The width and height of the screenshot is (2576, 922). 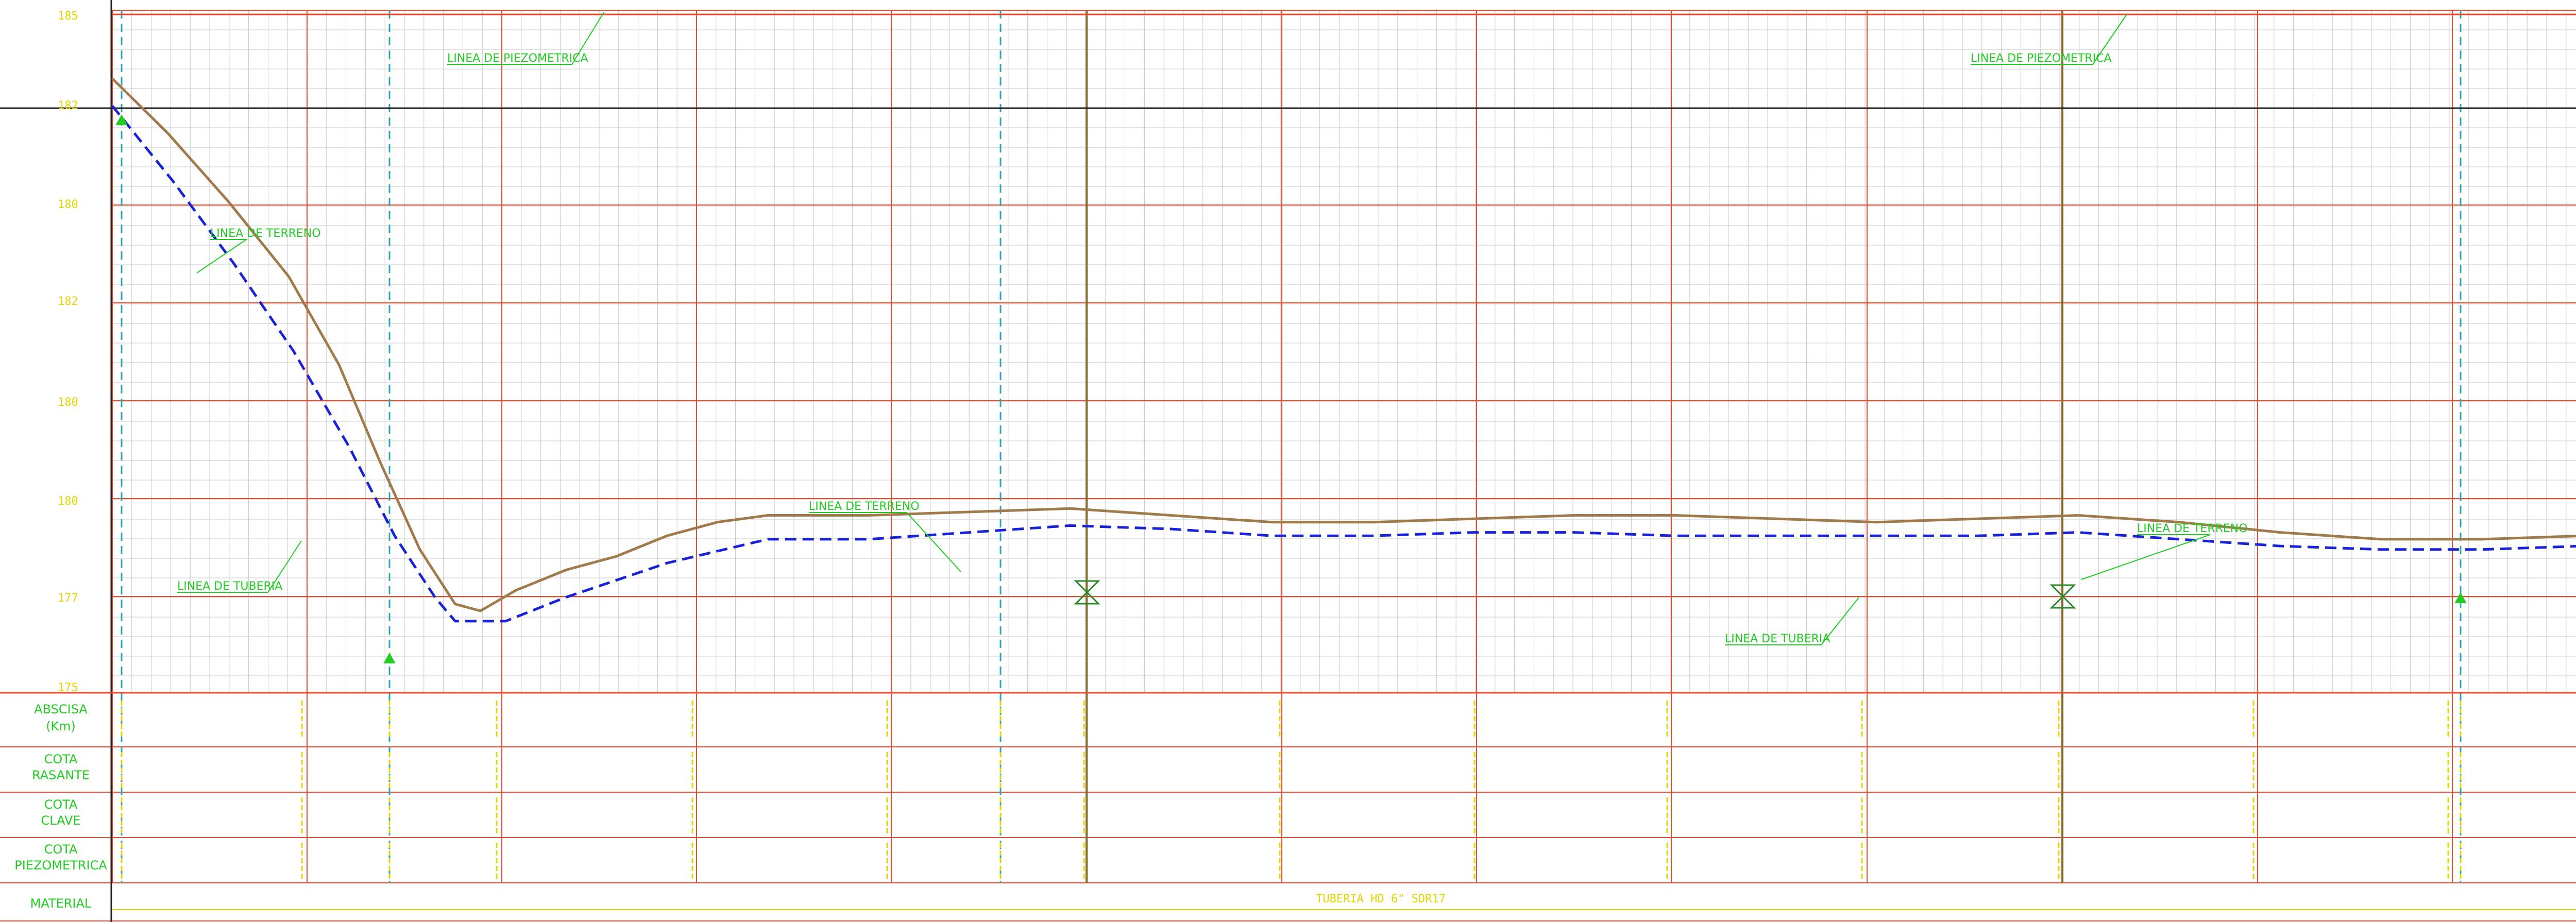 I want to click on callout-pipe-2: LINEA DE TUBERIA, so click(x=1777, y=639).